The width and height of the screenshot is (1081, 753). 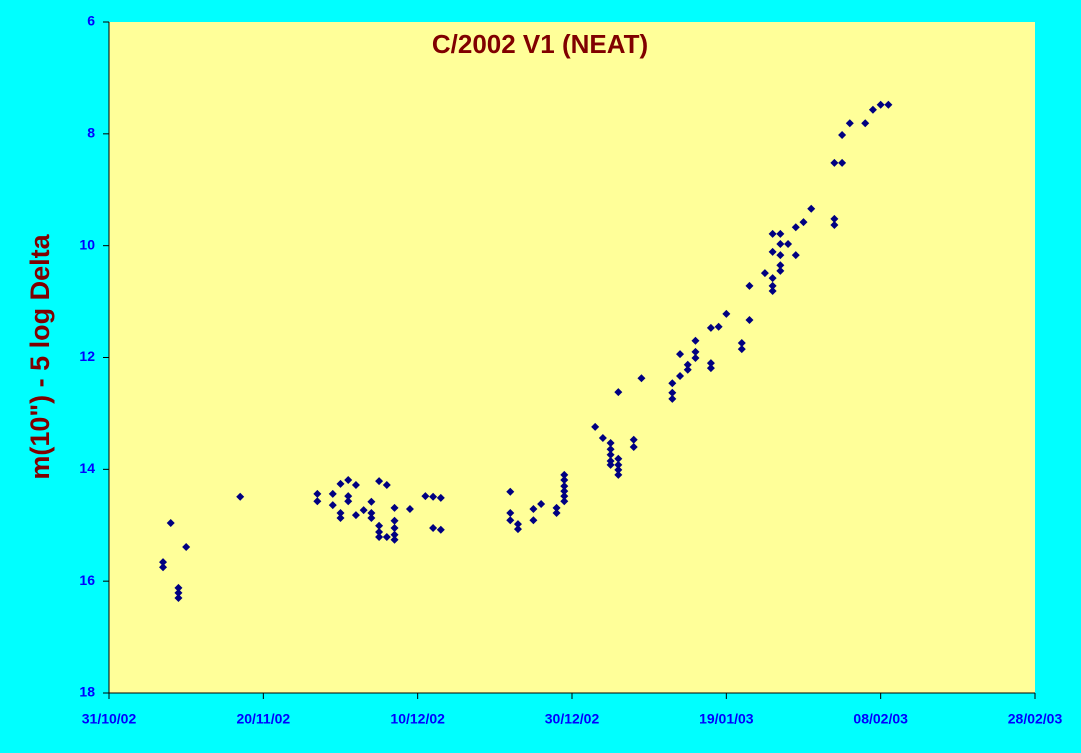 What do you see at coordinates (87, 356) in the screenshot?
I see `y-tick-label: 12` at bounding box center [87, 356].